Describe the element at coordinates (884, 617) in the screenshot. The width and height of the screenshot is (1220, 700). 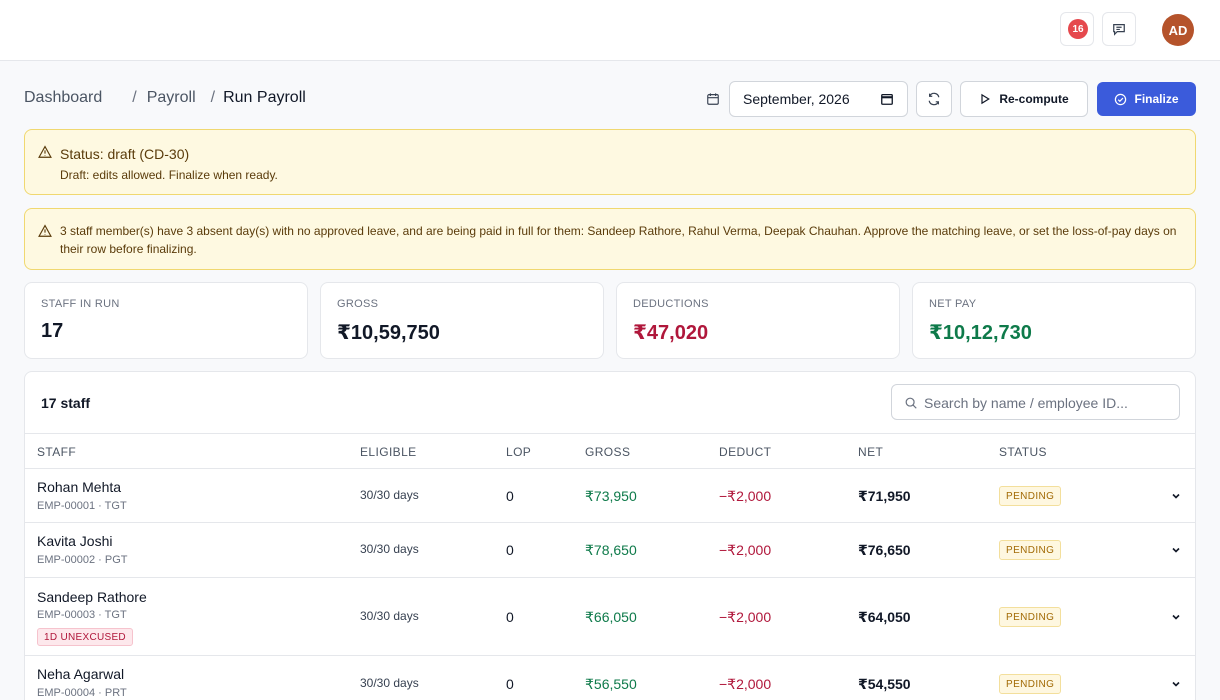
I see `net-amount: ₹64,050` at that location.